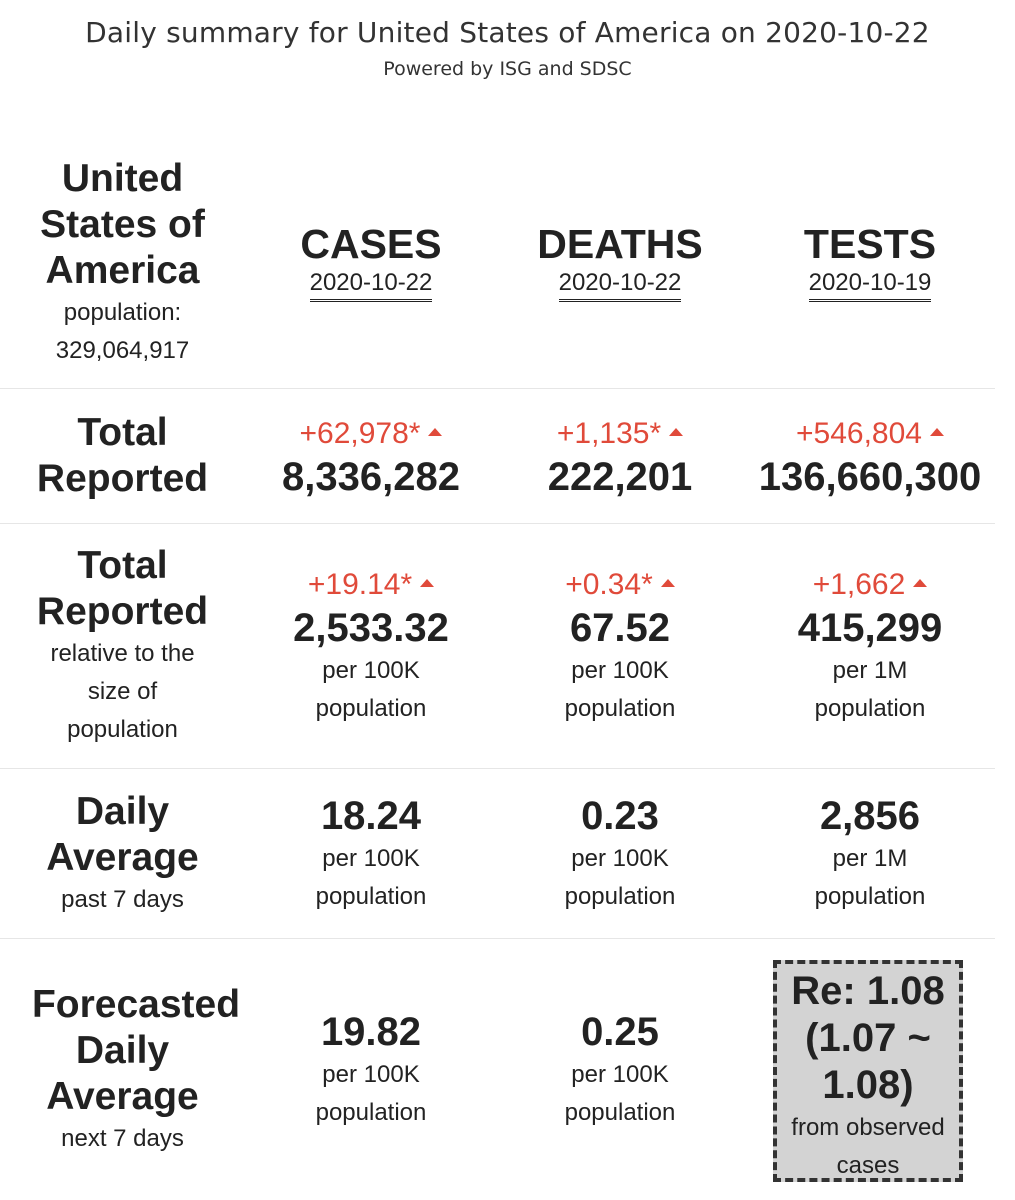  I want to click on region-name-line: States of, so click(122, 224).